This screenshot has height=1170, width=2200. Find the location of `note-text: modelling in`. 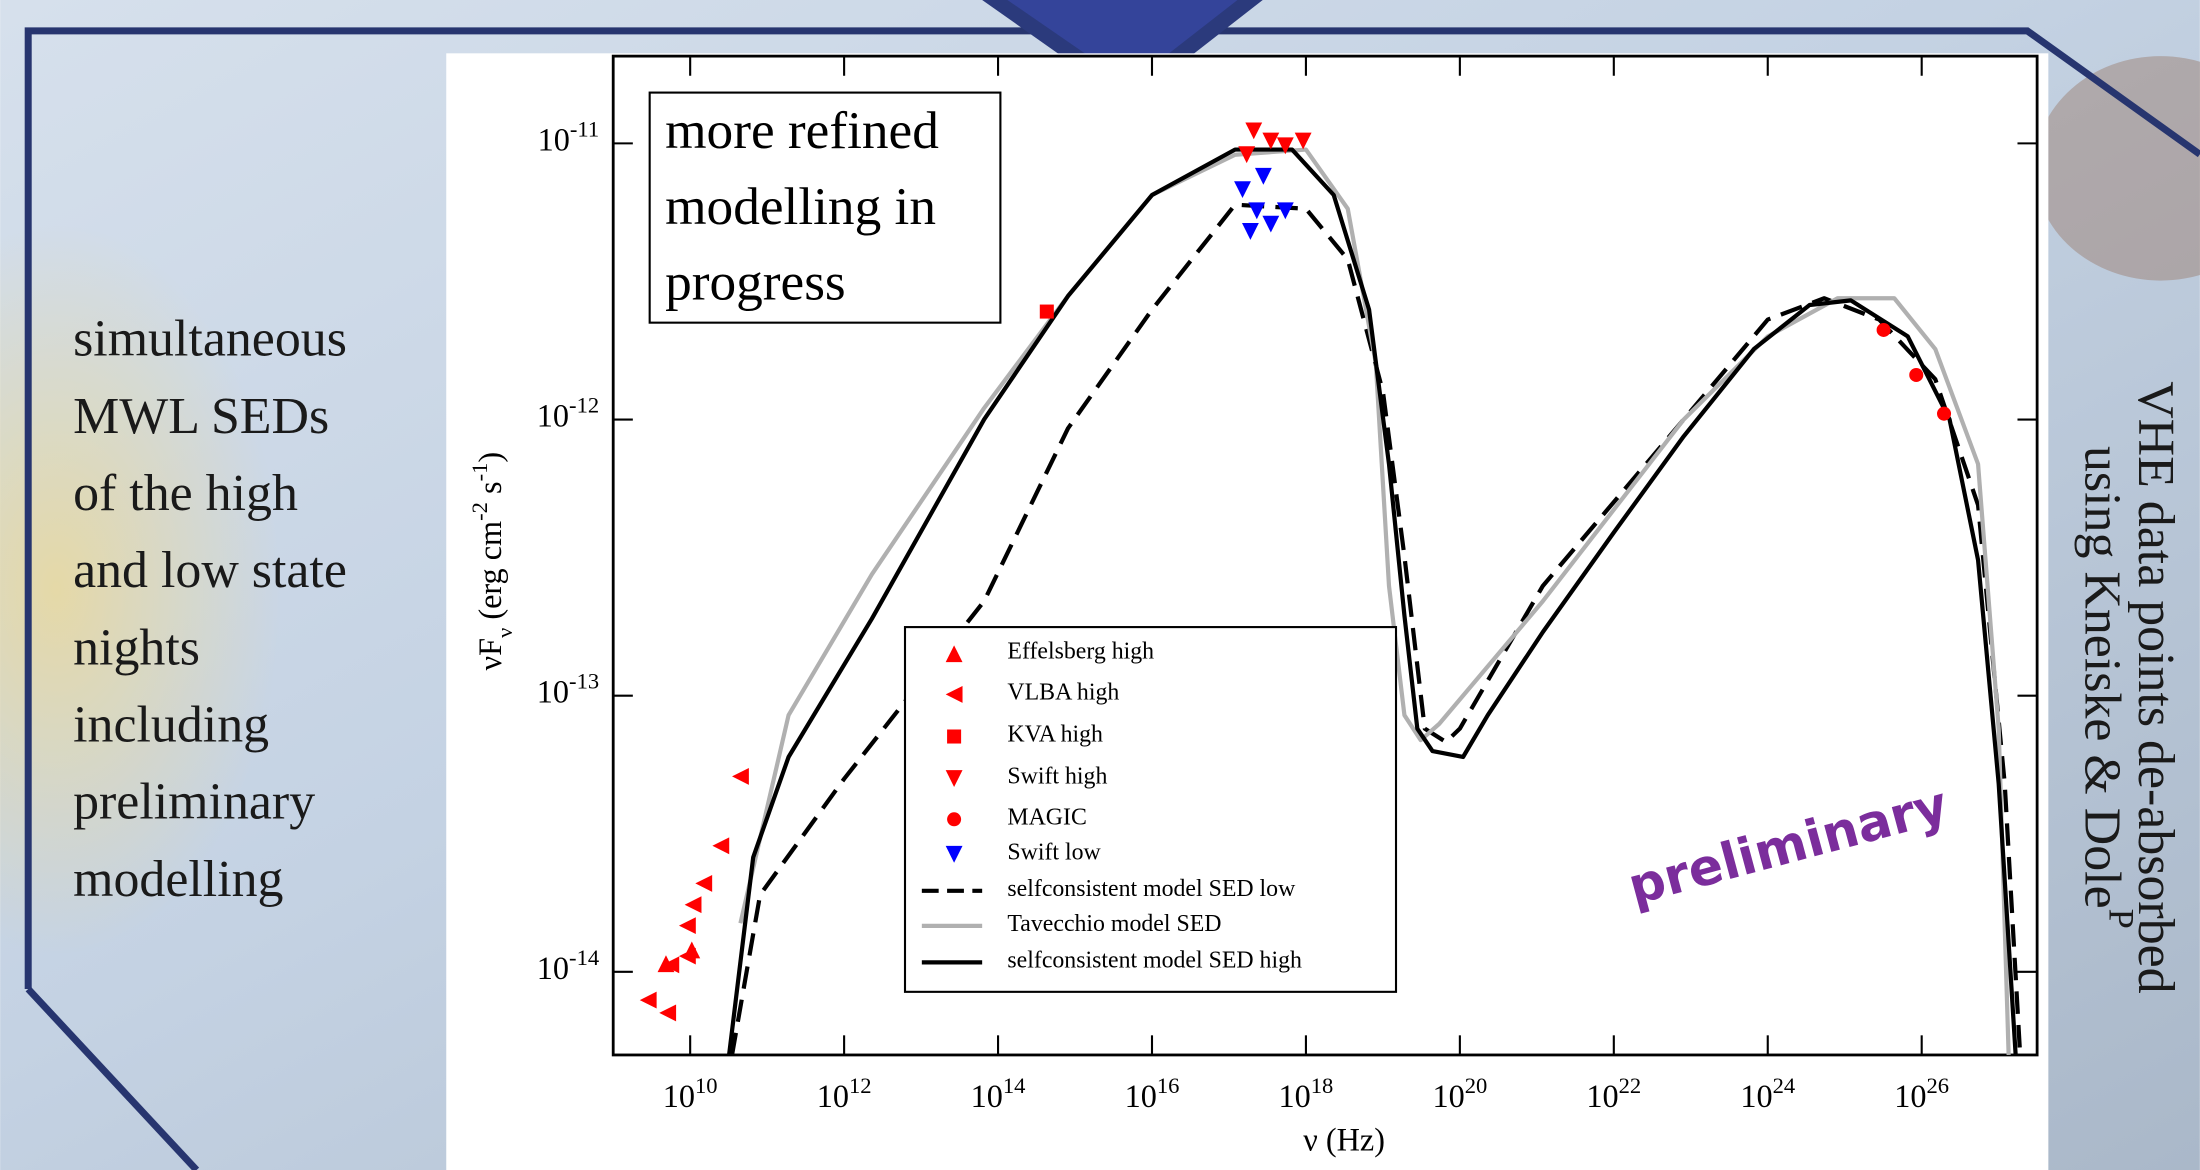

note-text: modelling in is located at coordinates (800, 206).